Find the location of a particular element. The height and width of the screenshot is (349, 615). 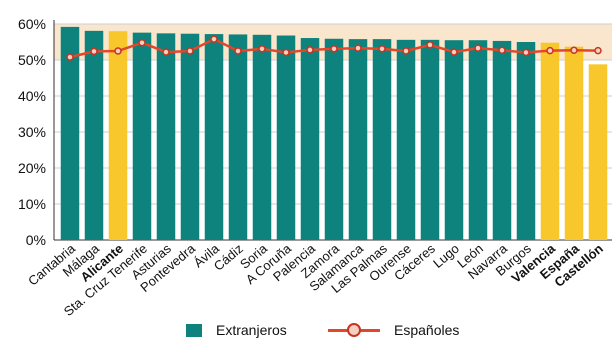

legend-label-extranjeros: Extranjeros is located at coordinates (251, 330).